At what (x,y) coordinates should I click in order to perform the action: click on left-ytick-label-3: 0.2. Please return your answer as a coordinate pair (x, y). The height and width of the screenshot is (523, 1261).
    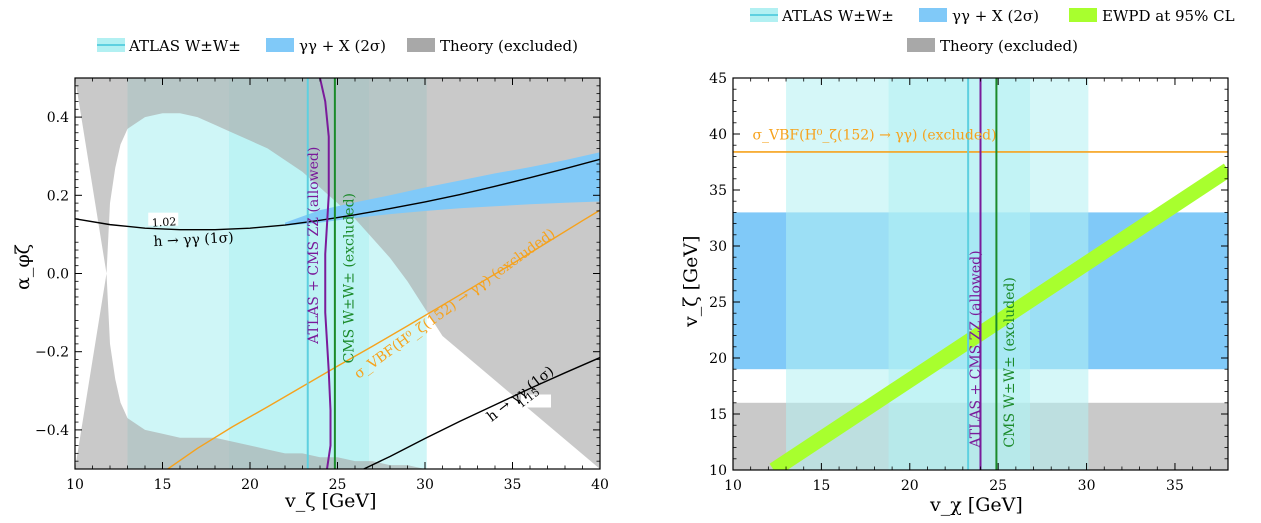
    Looking at the image, I should click on (58, 196).